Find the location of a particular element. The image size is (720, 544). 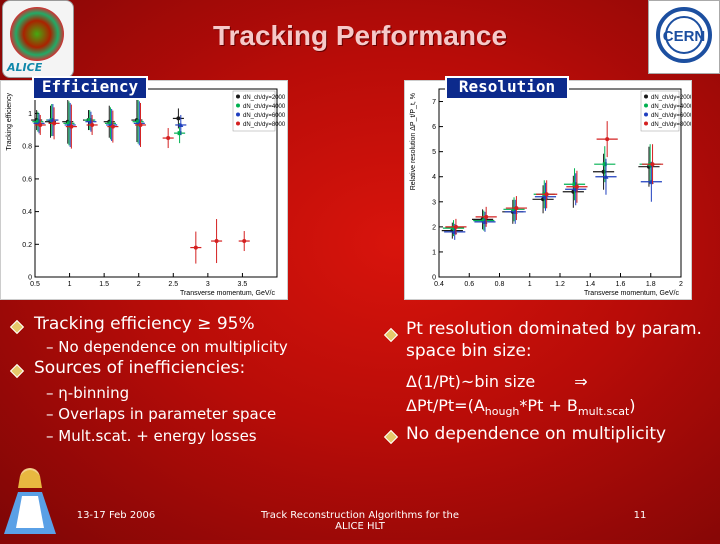

svg-text: CERN is located at coordinates (684, 36).